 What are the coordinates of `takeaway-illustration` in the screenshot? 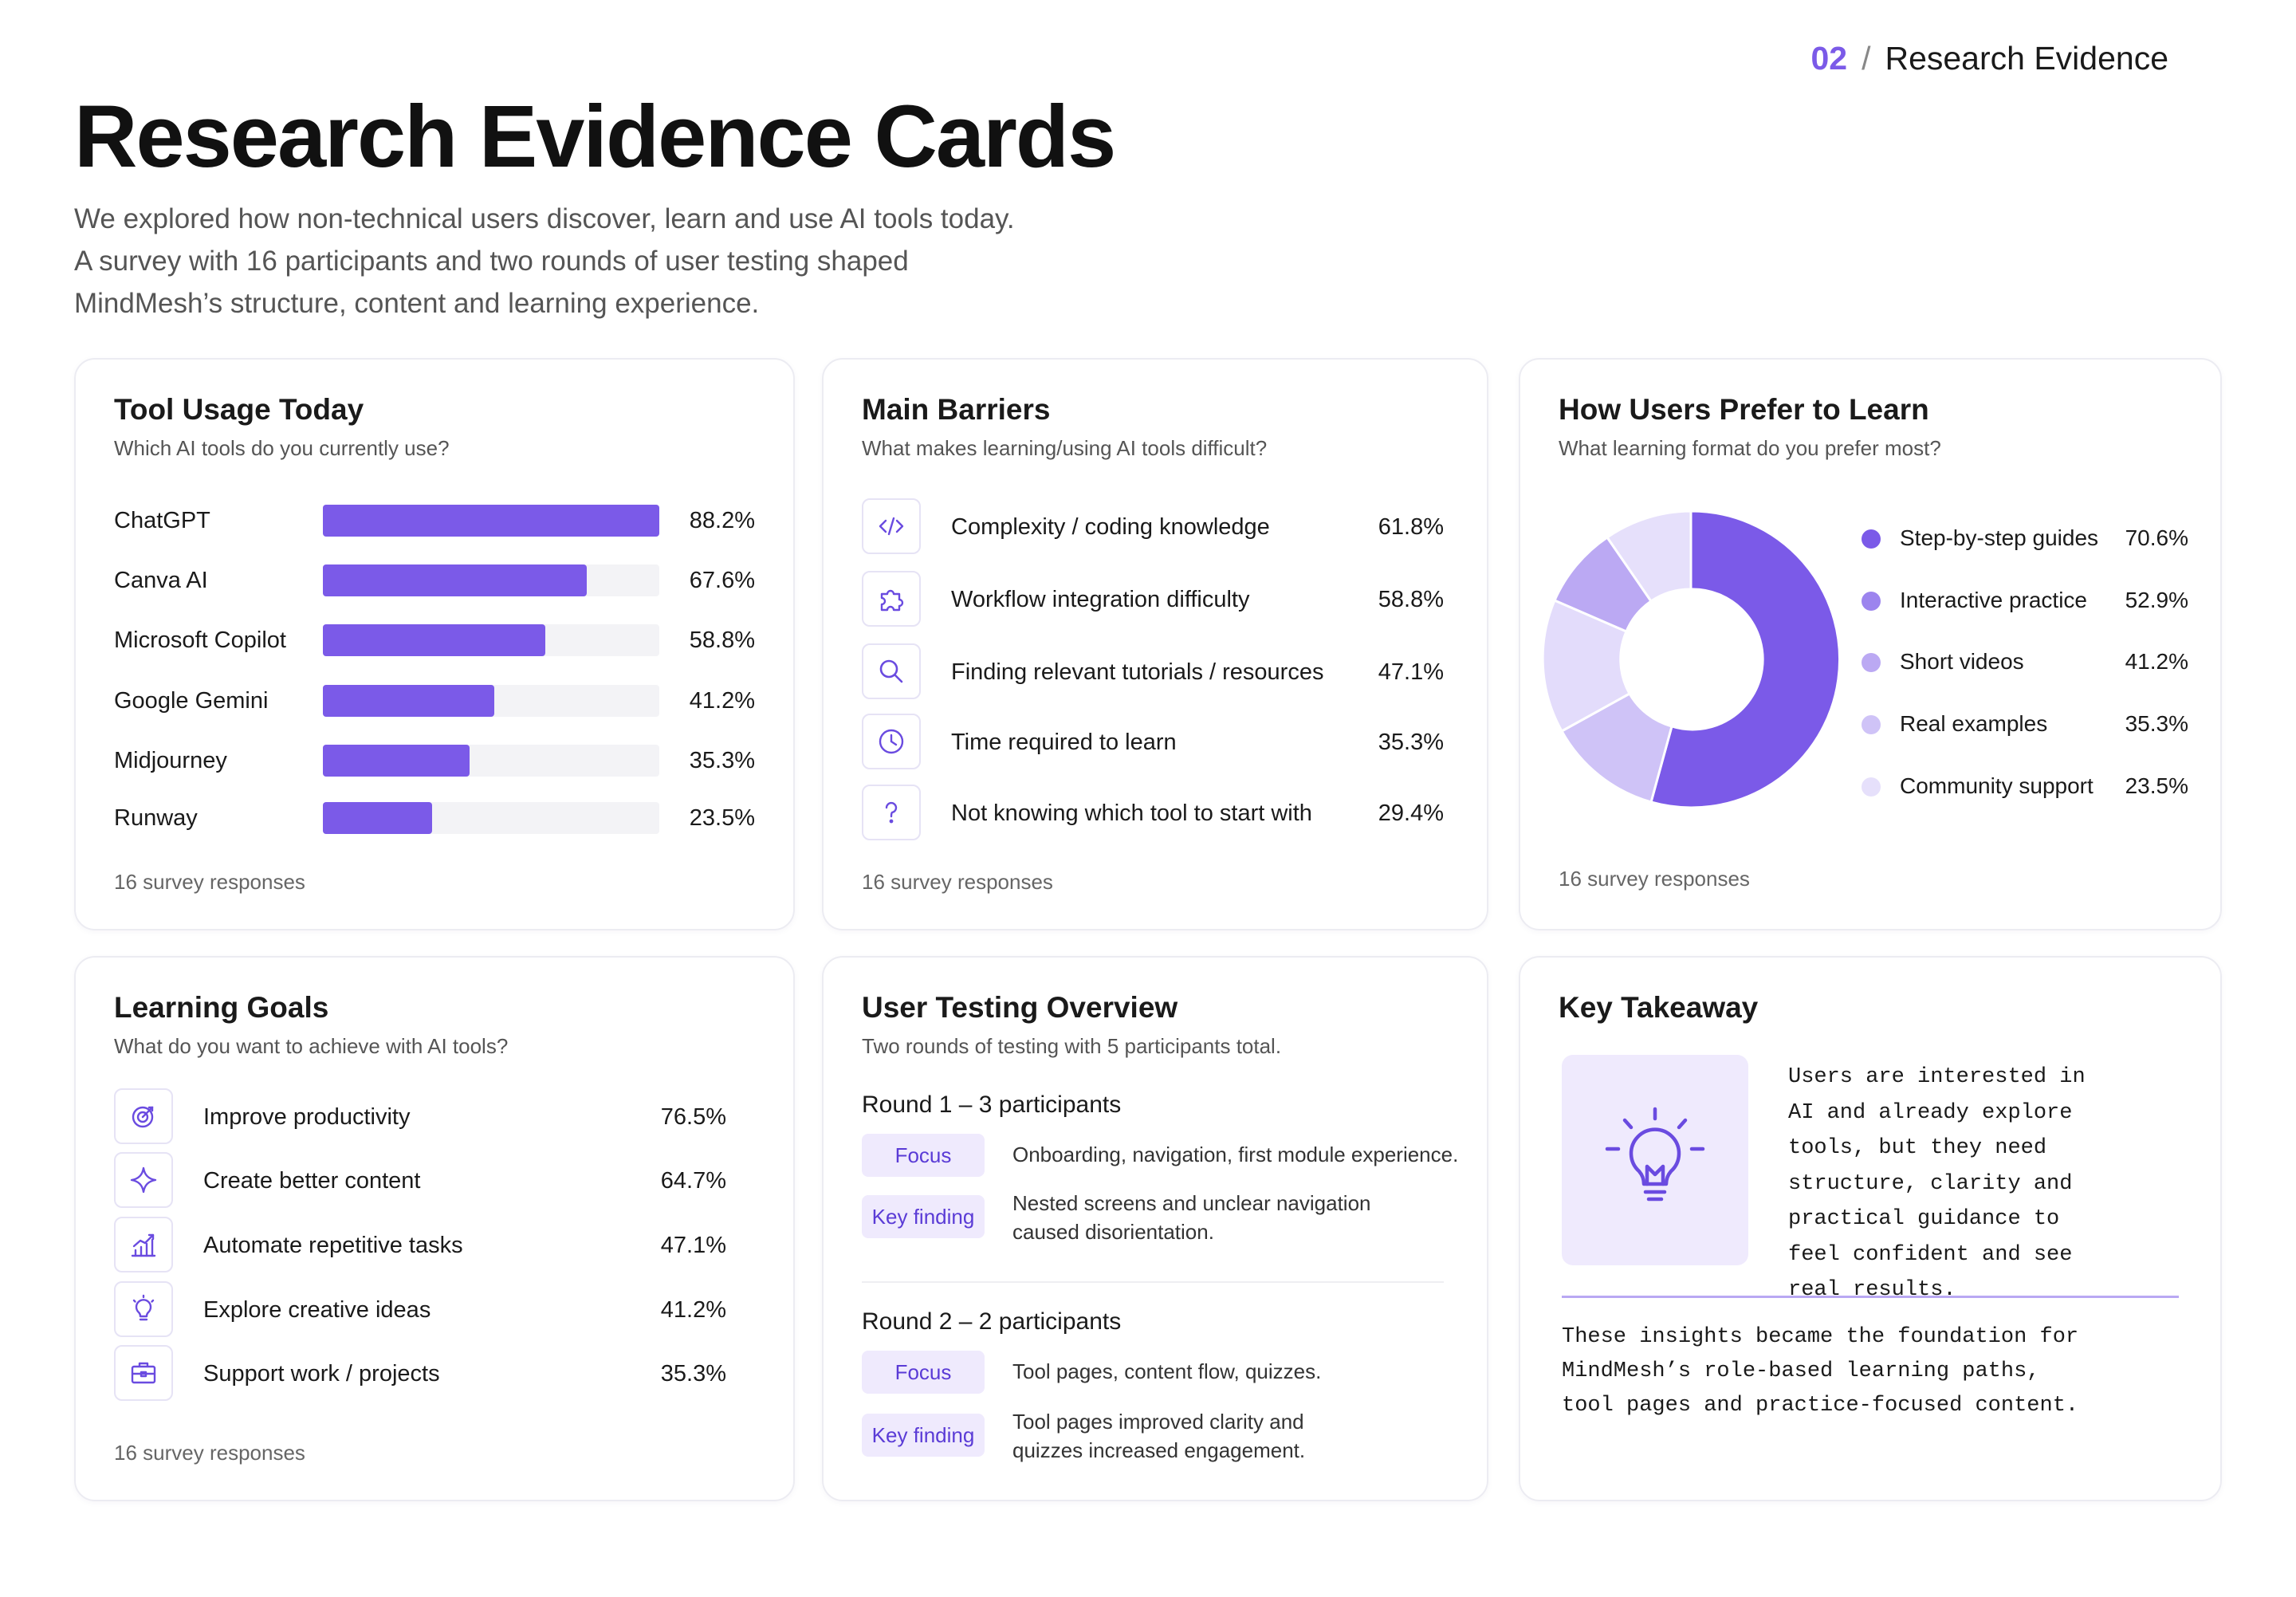 It's located at (1655, 1160).